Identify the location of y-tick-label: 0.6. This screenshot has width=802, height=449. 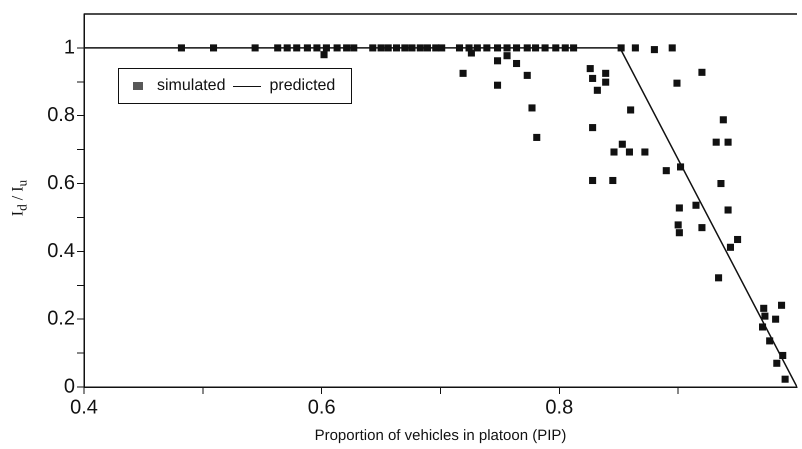
(61, 183).